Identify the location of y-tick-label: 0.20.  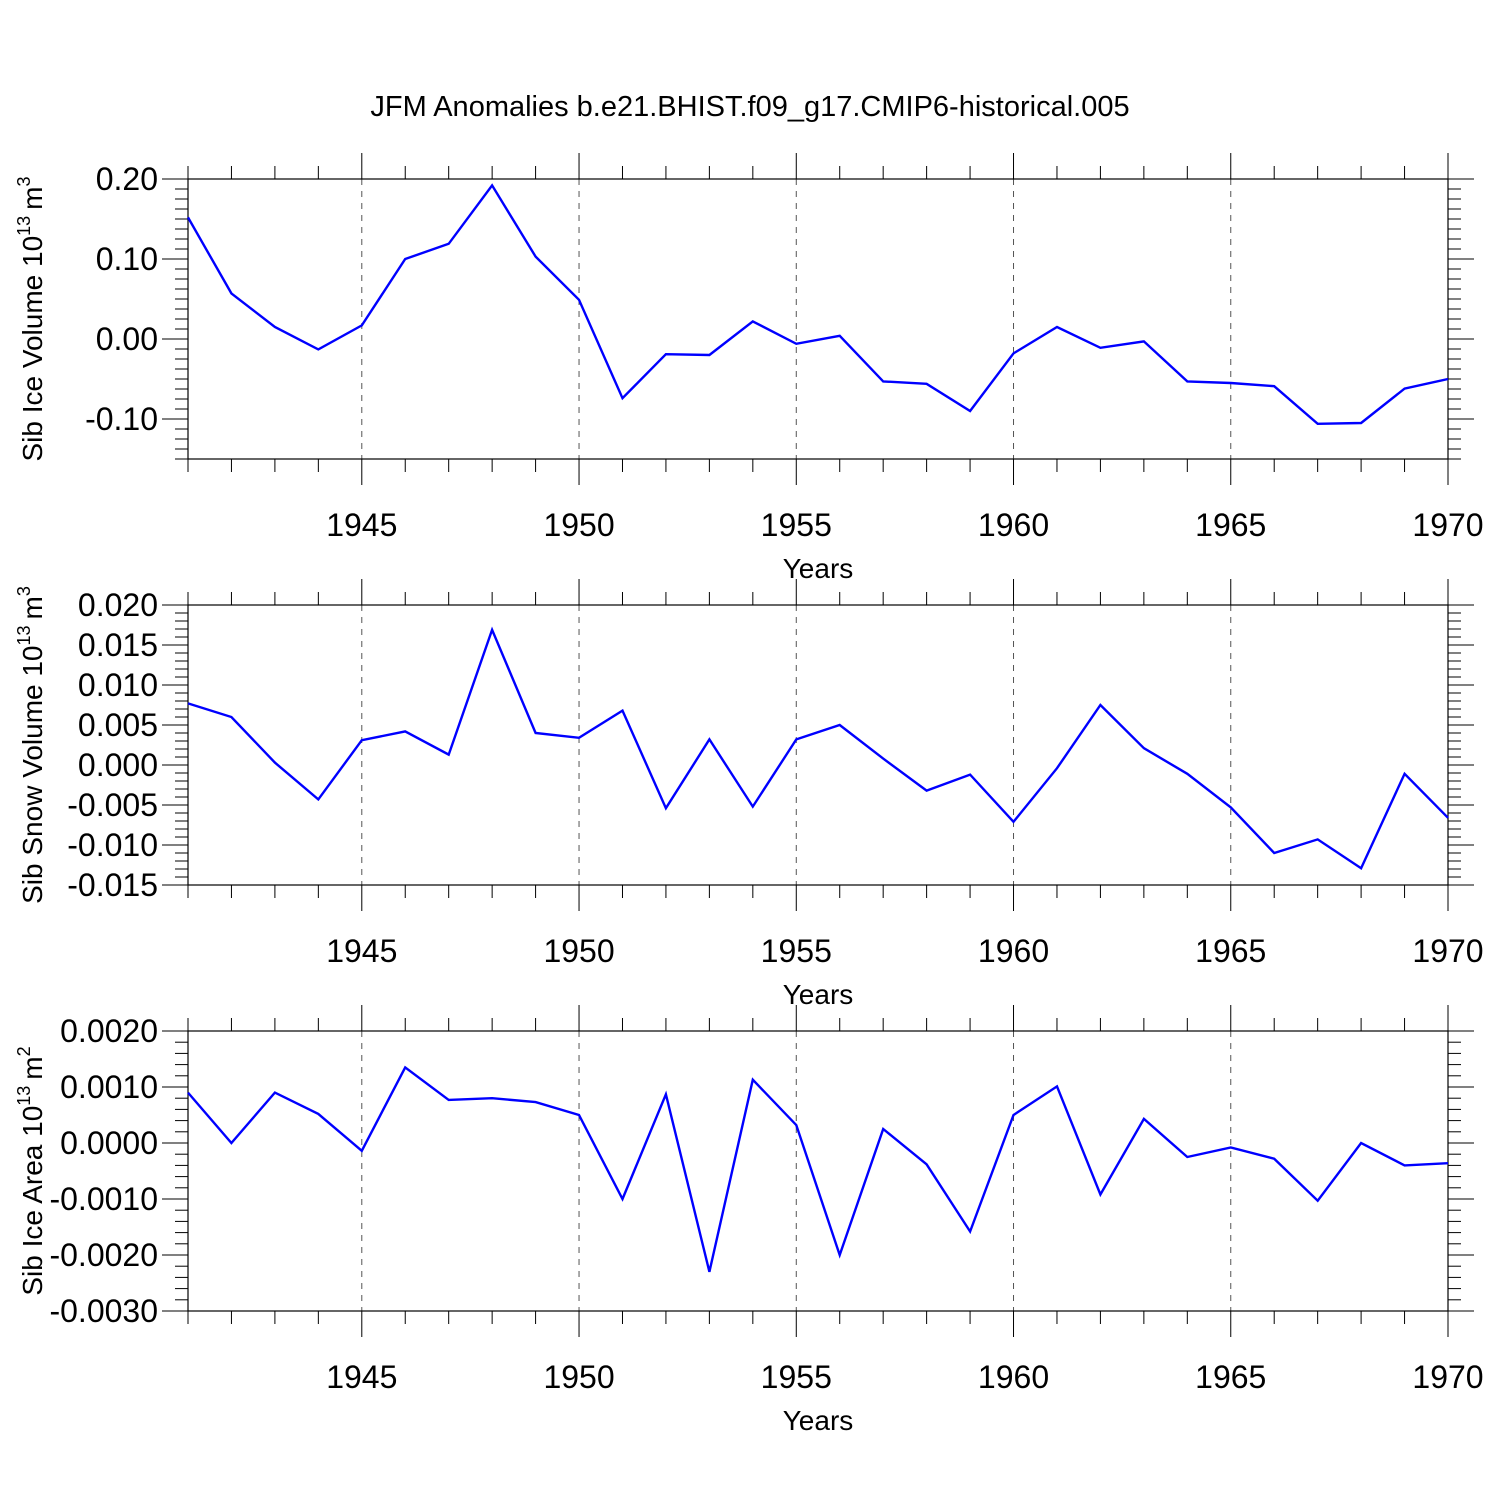
(127, 179).